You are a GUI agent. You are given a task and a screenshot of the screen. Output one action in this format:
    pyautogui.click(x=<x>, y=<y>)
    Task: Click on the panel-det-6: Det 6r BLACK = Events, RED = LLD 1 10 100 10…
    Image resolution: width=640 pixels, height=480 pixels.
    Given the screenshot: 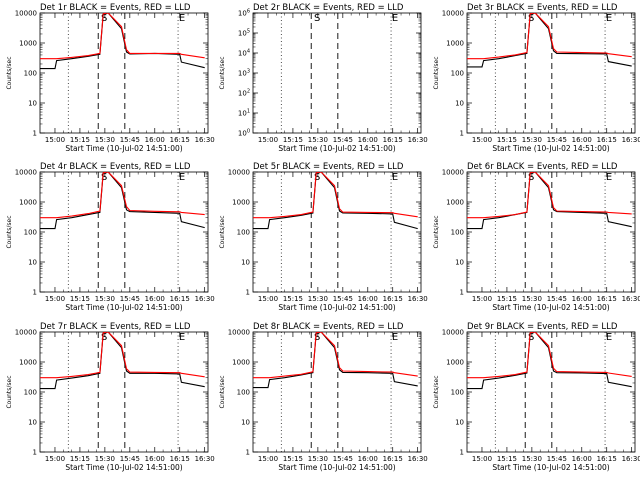 What is the action you would take?
    pyautogui.click(x=536, y=237)
    